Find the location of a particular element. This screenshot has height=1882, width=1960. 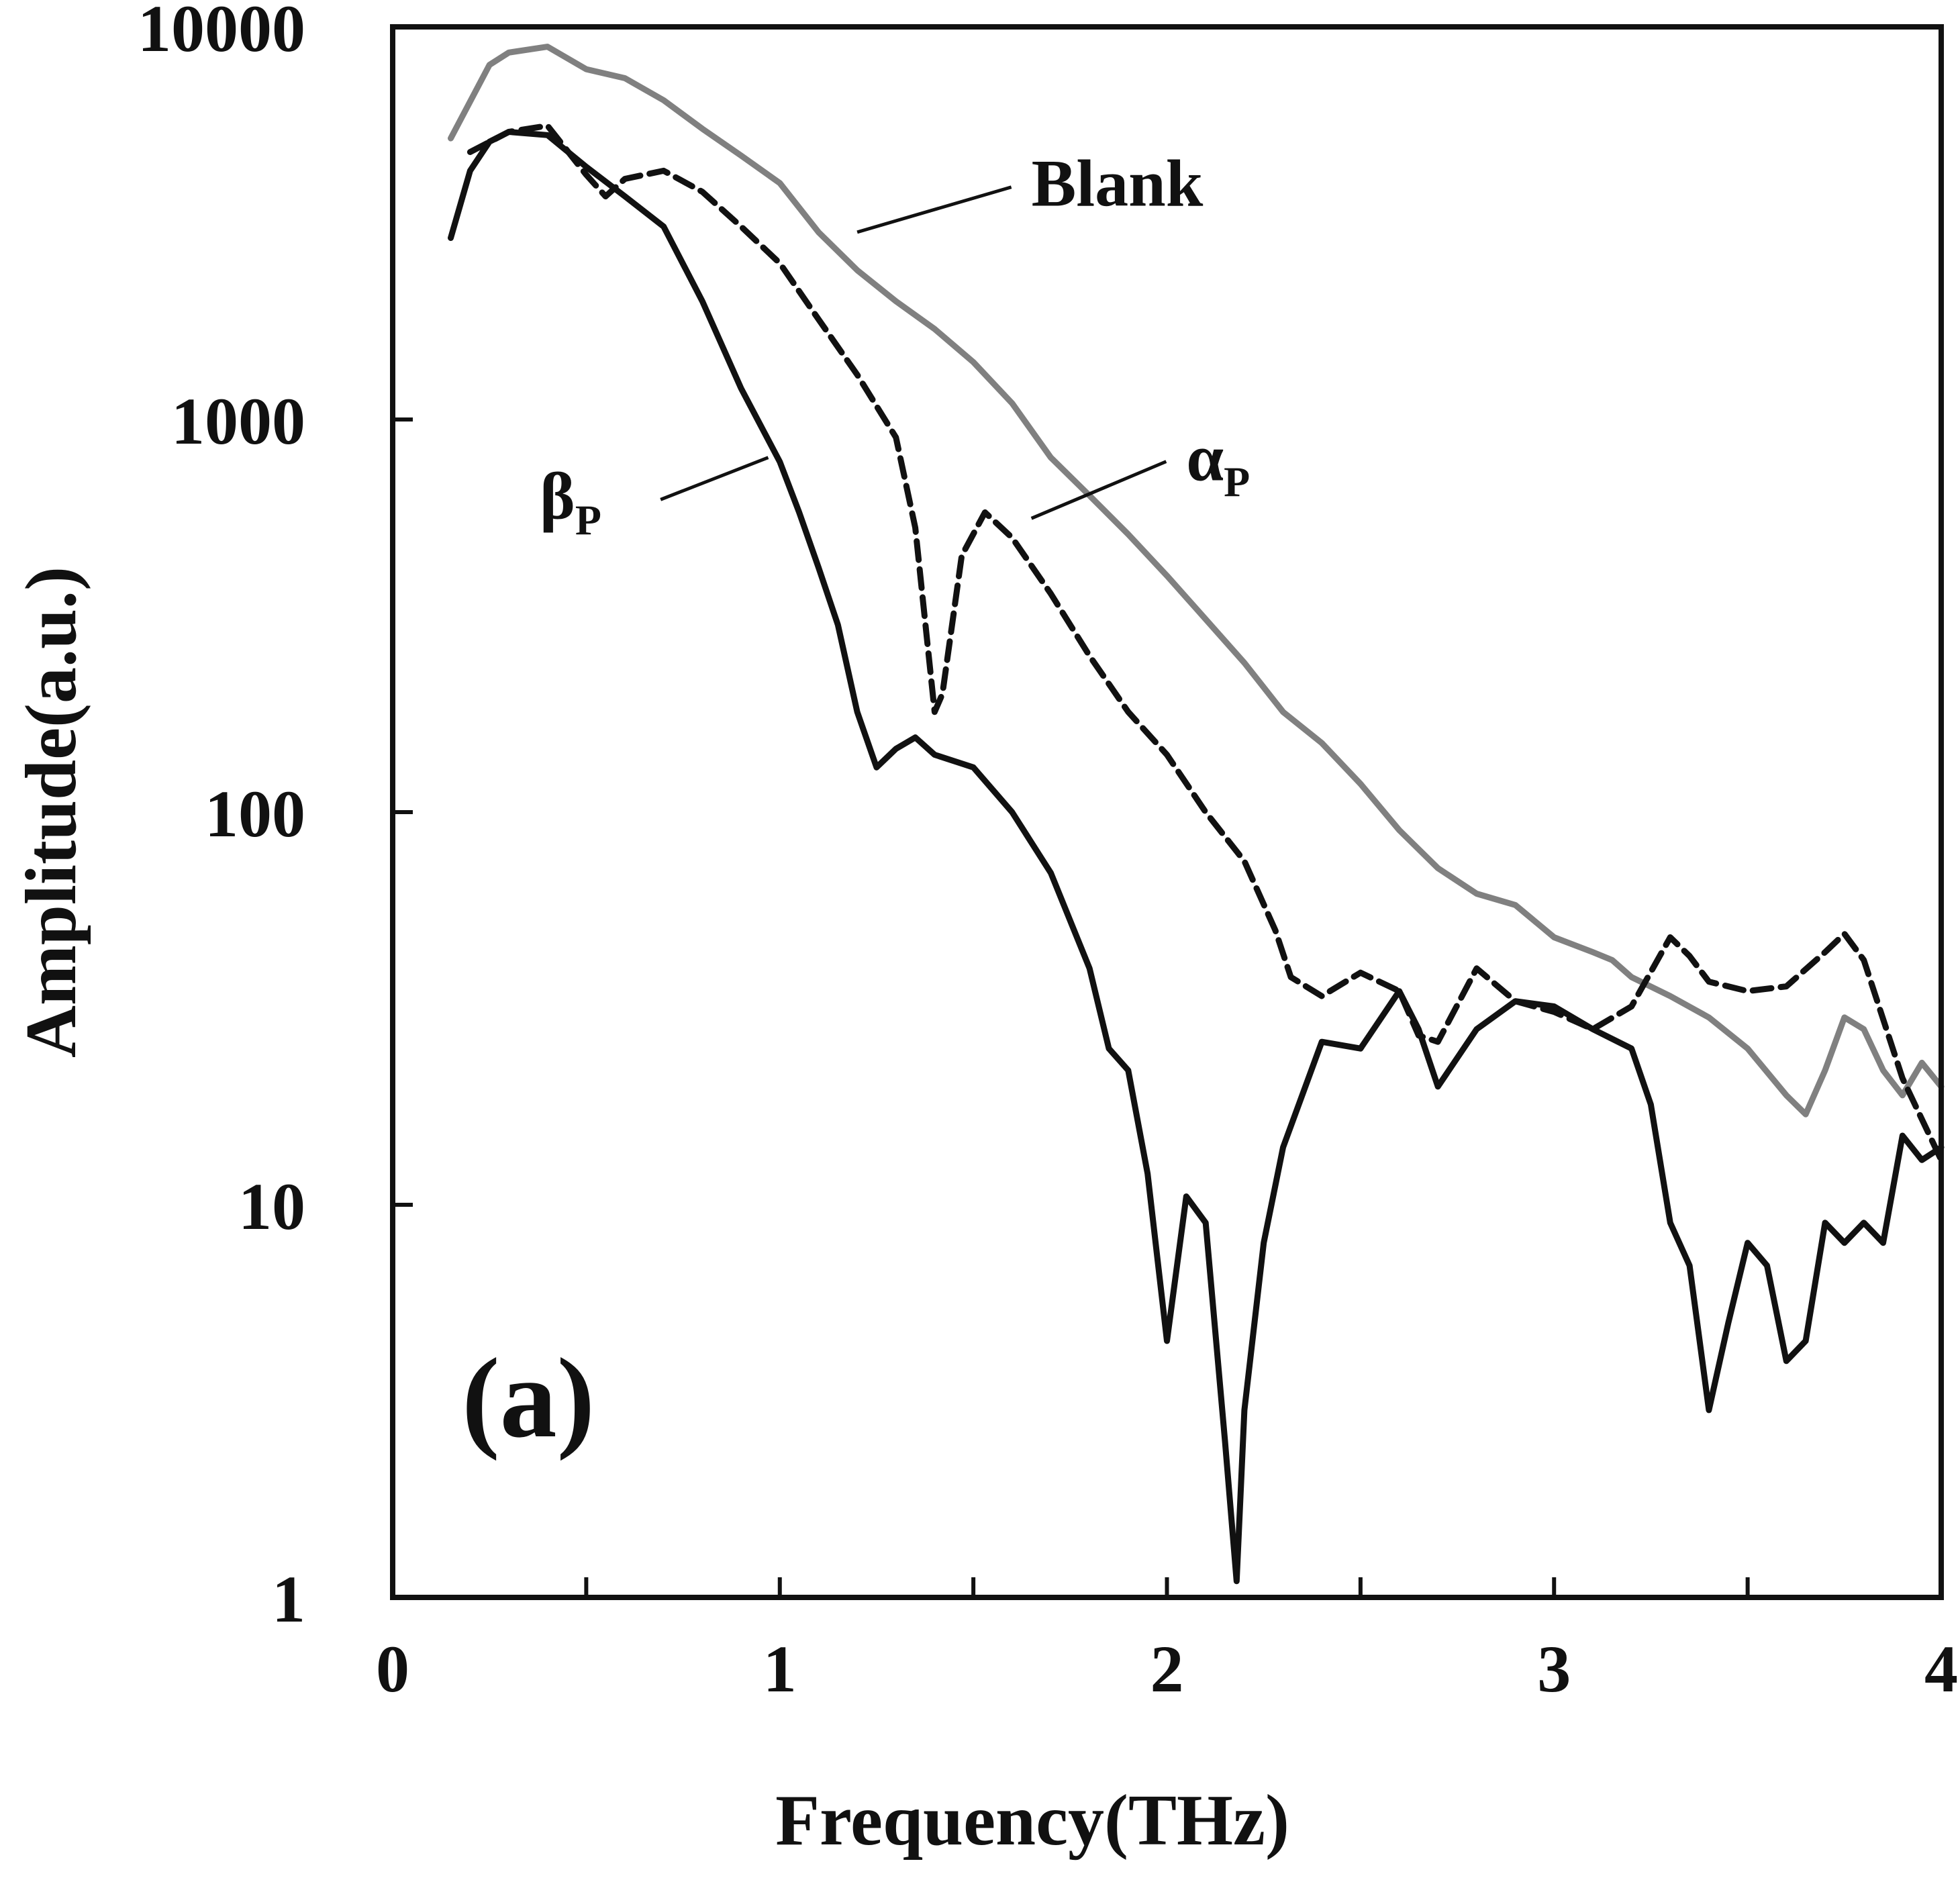

x-tick-label: 1 is located at coordinates (780, 1669).